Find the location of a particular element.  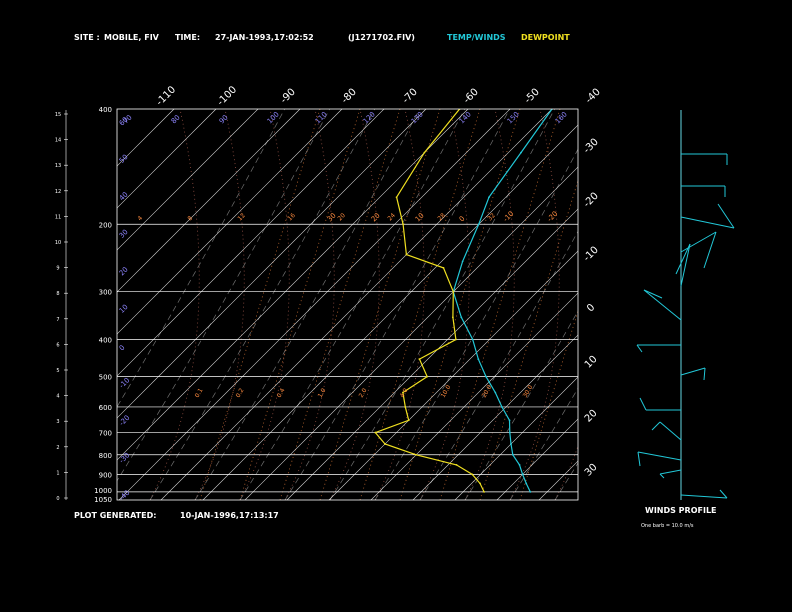

file-name: (J1271702.FIV) is located at coordinates (381, 37).